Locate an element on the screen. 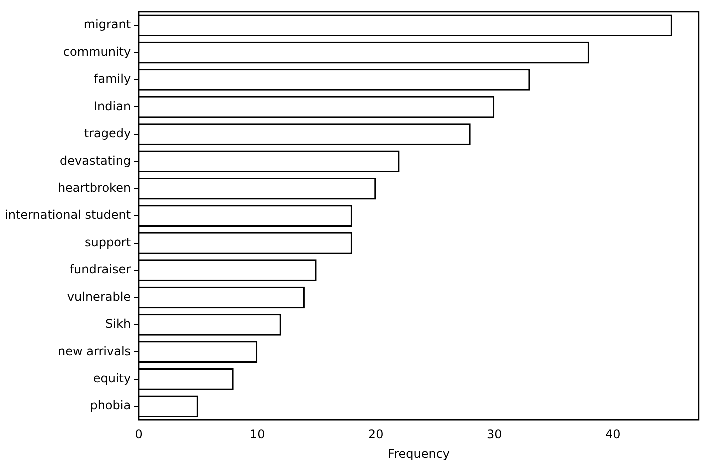  x-tick-label: 10 is located at coordinates (258, 435).